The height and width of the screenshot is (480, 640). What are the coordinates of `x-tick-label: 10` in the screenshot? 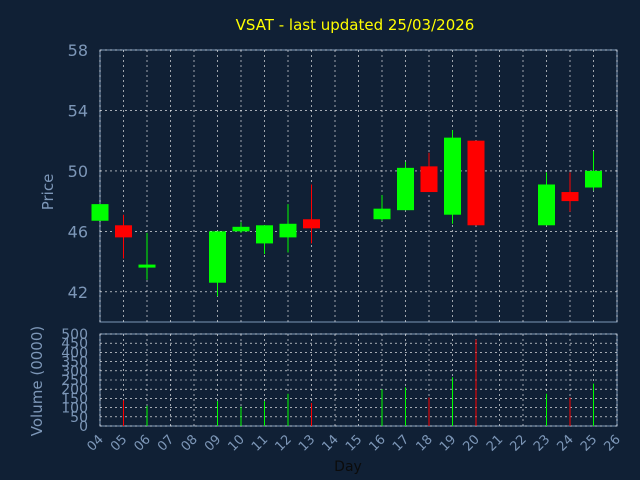 It's located at (237, 443).